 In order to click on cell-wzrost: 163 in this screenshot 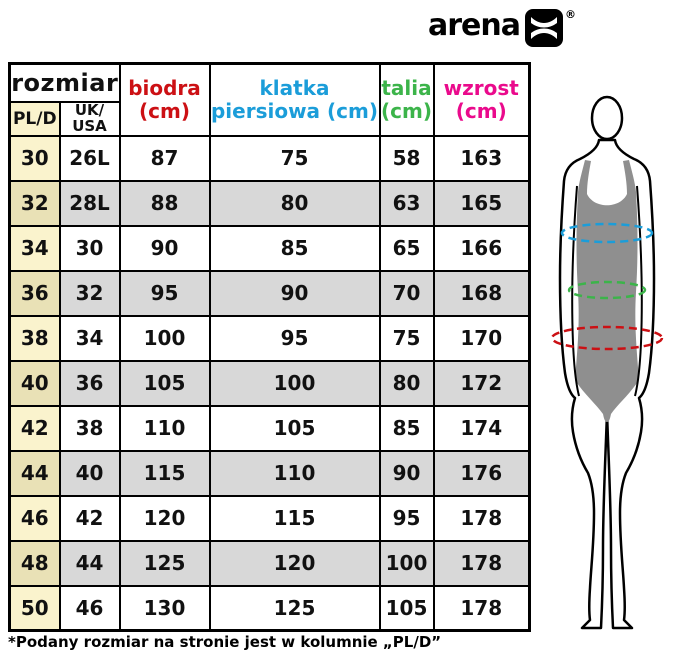, I will do `click(481, 158)`.